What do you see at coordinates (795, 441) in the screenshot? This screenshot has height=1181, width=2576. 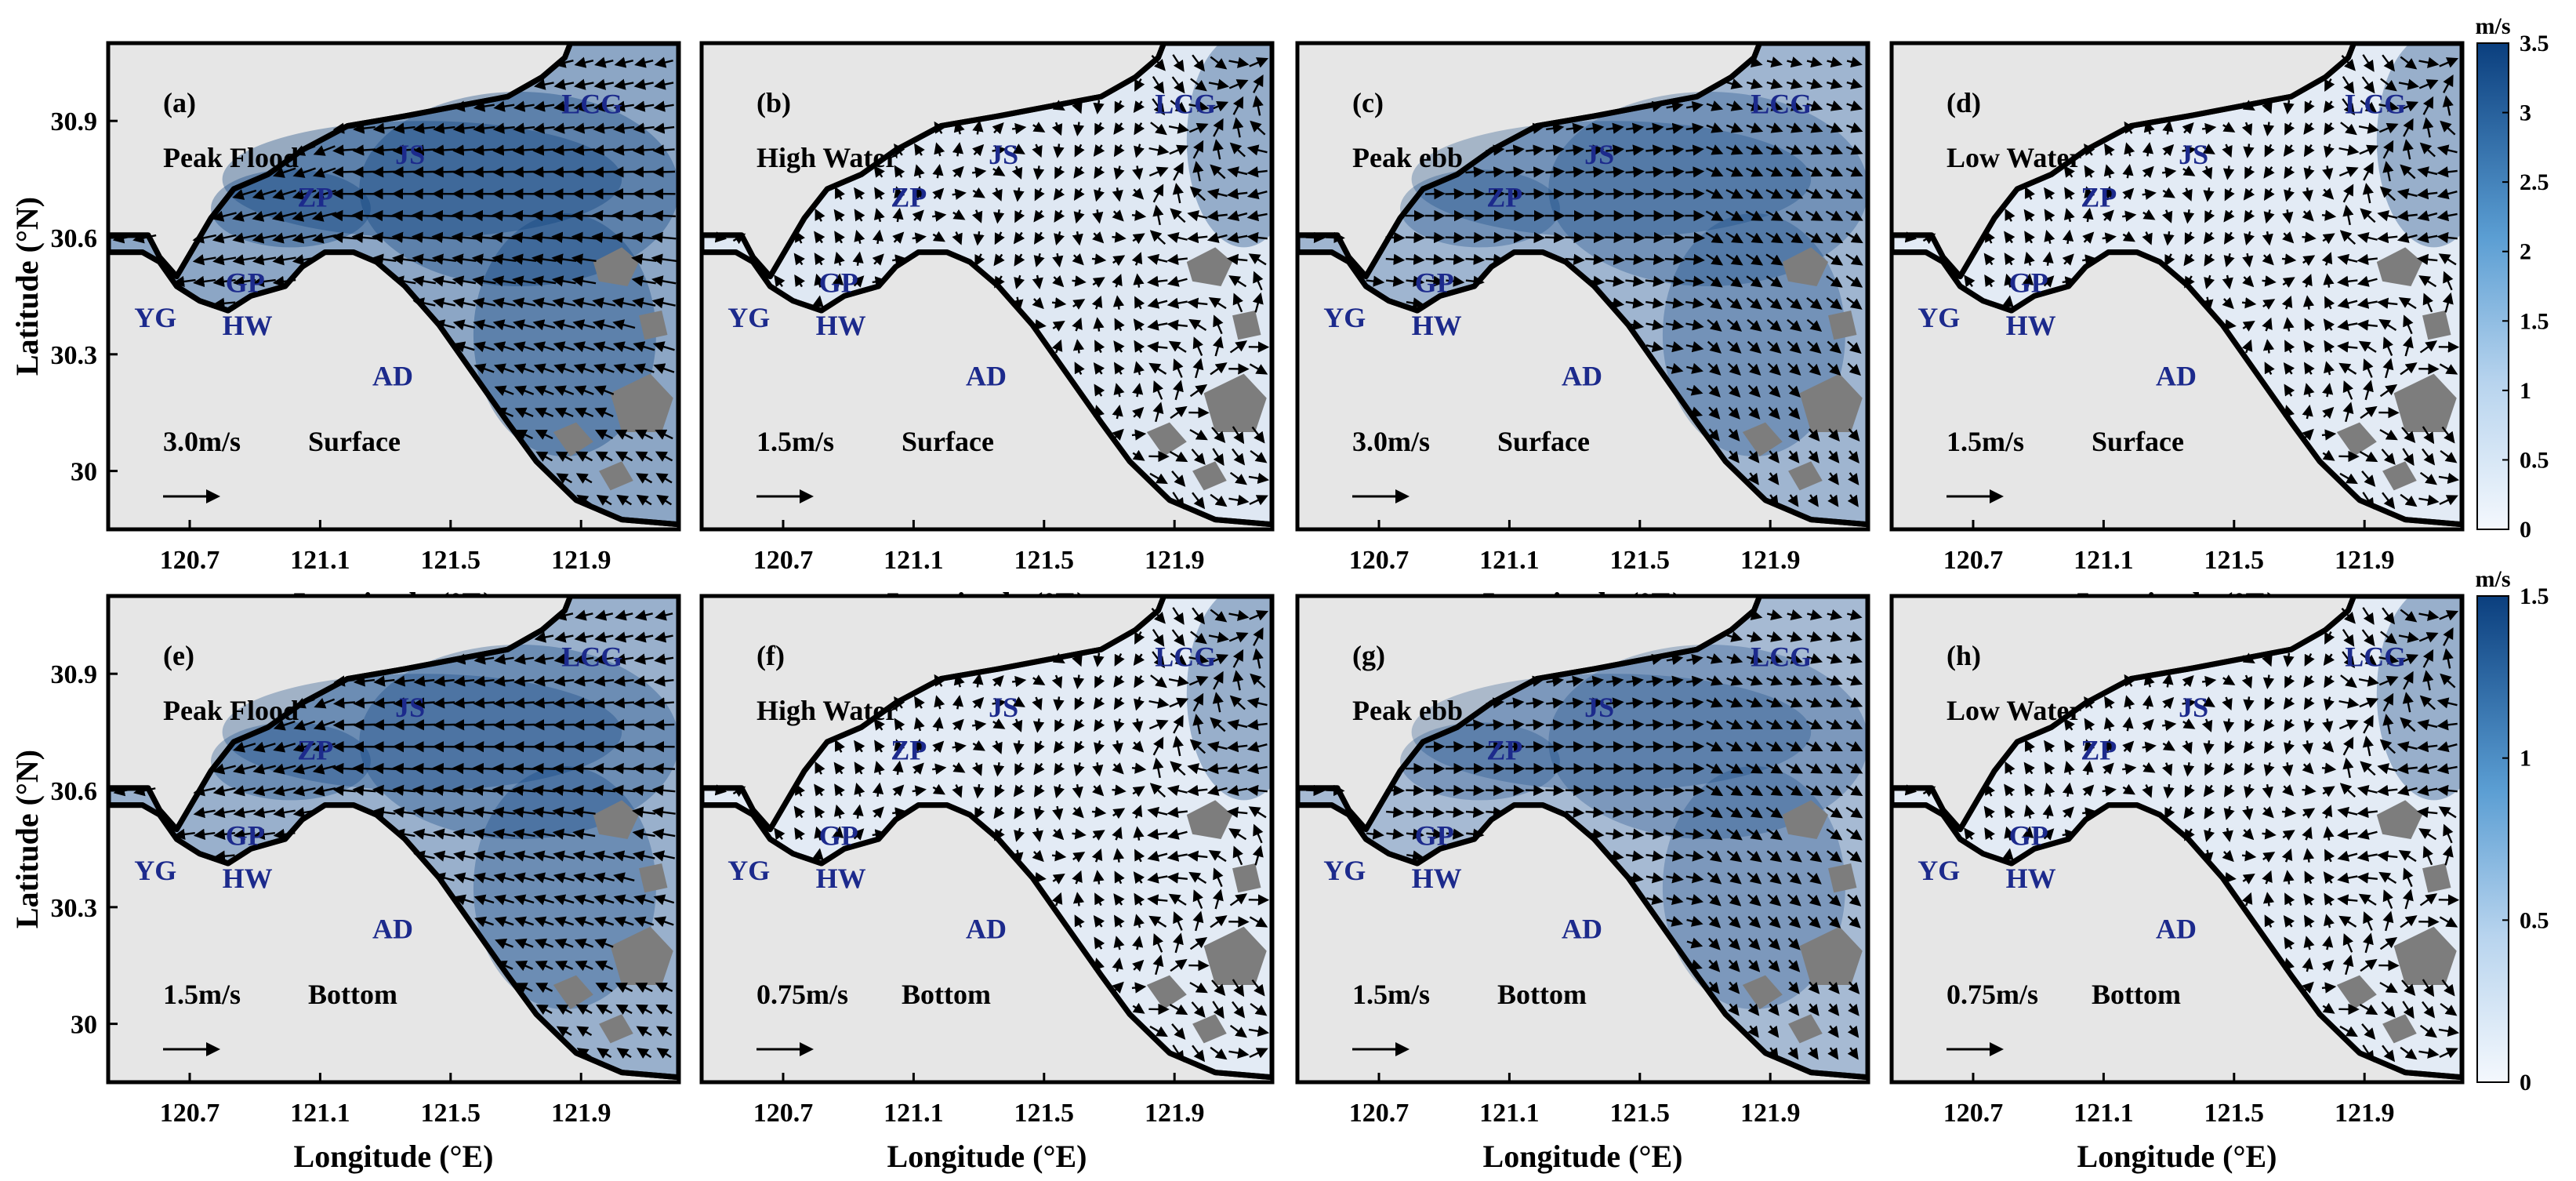 I see `scale-arrow-label: 1.5m/s` at bounding box center [795, 441].